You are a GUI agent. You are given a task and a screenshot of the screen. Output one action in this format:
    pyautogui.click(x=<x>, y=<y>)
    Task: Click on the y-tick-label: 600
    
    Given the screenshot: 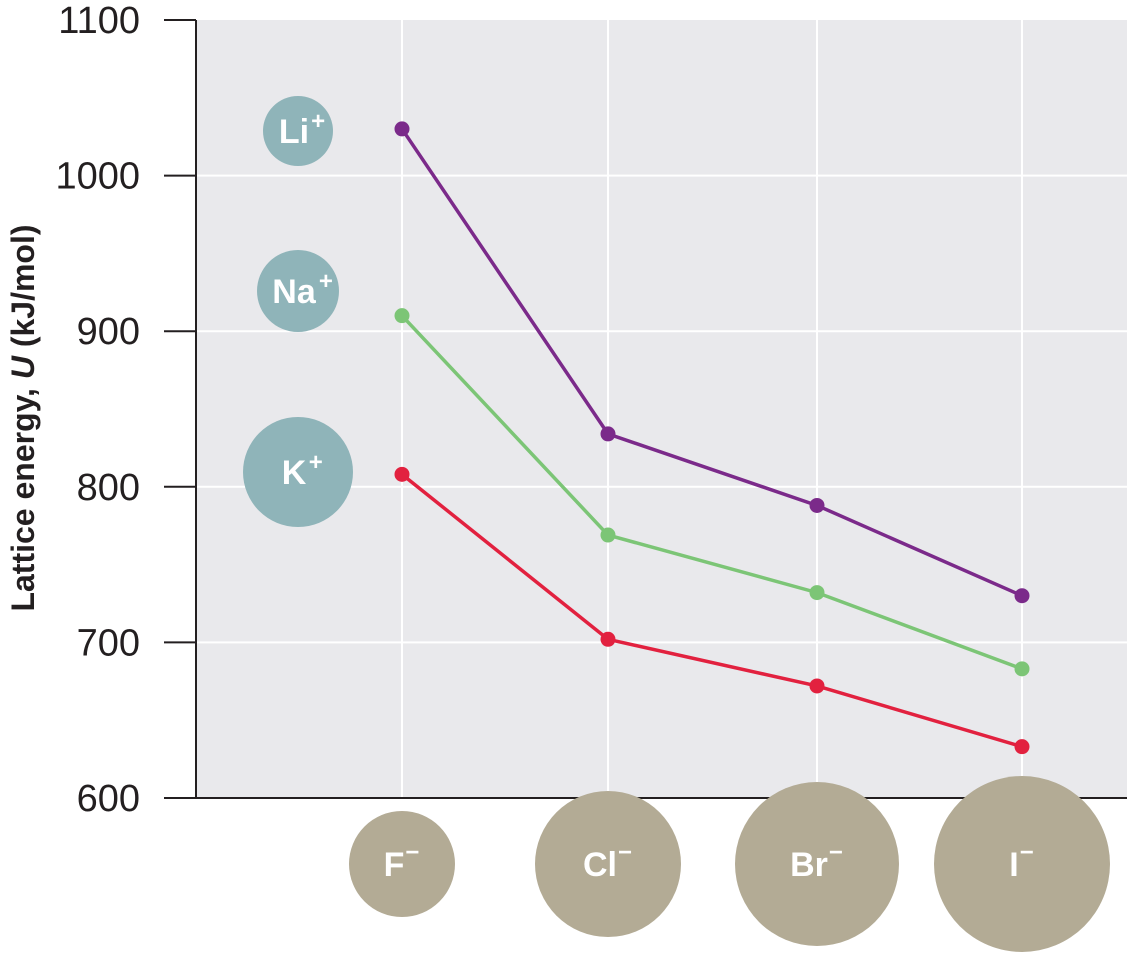 What is the action you would take?
    pyautogui.click(x=108, y=799)
    